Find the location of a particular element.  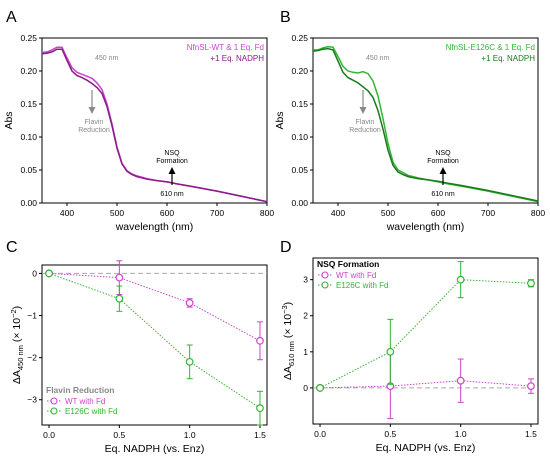

y-axis-label-exp: −3 is located at coordinates (284, 309).